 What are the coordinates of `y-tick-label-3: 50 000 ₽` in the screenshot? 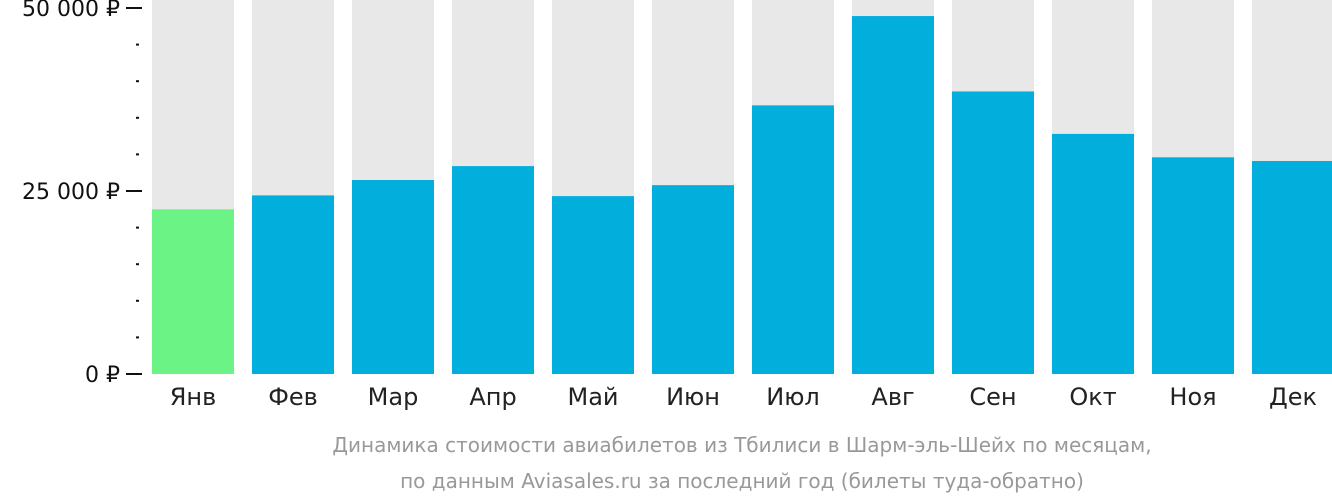 It's located at (71, 11).